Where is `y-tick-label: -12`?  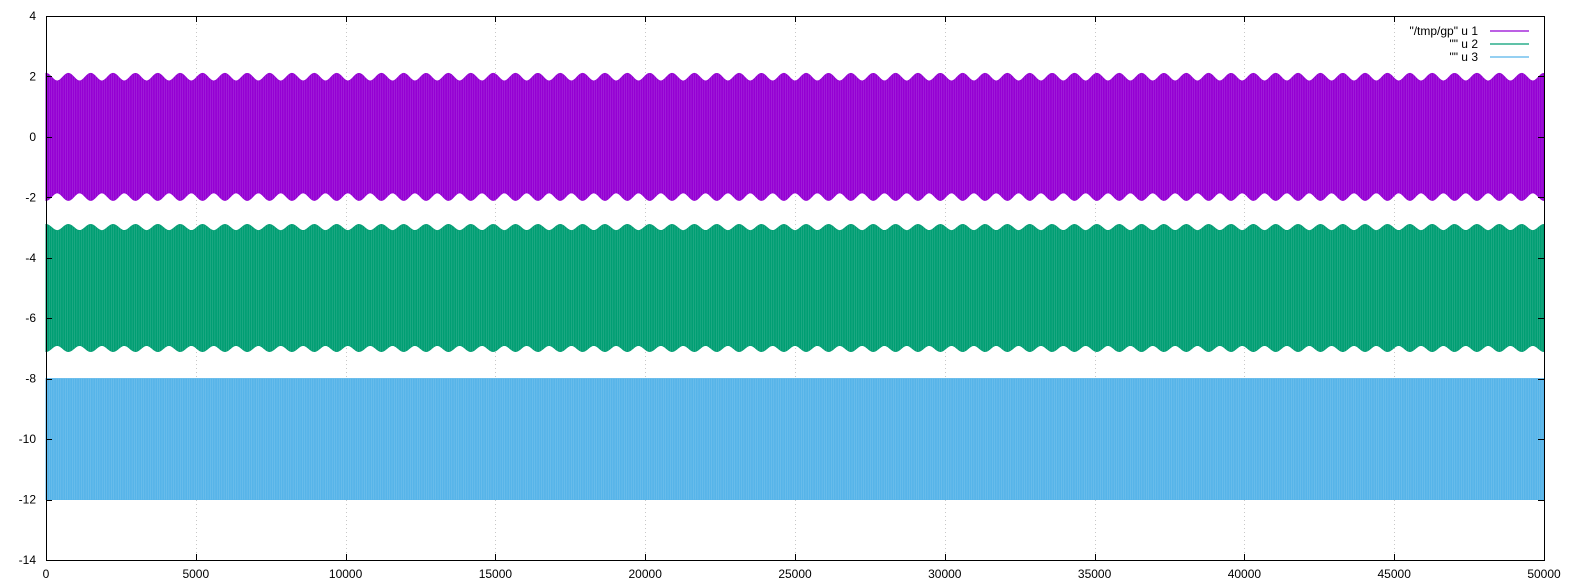
y-tick-label: -12 is located at coordinates (28, 500).